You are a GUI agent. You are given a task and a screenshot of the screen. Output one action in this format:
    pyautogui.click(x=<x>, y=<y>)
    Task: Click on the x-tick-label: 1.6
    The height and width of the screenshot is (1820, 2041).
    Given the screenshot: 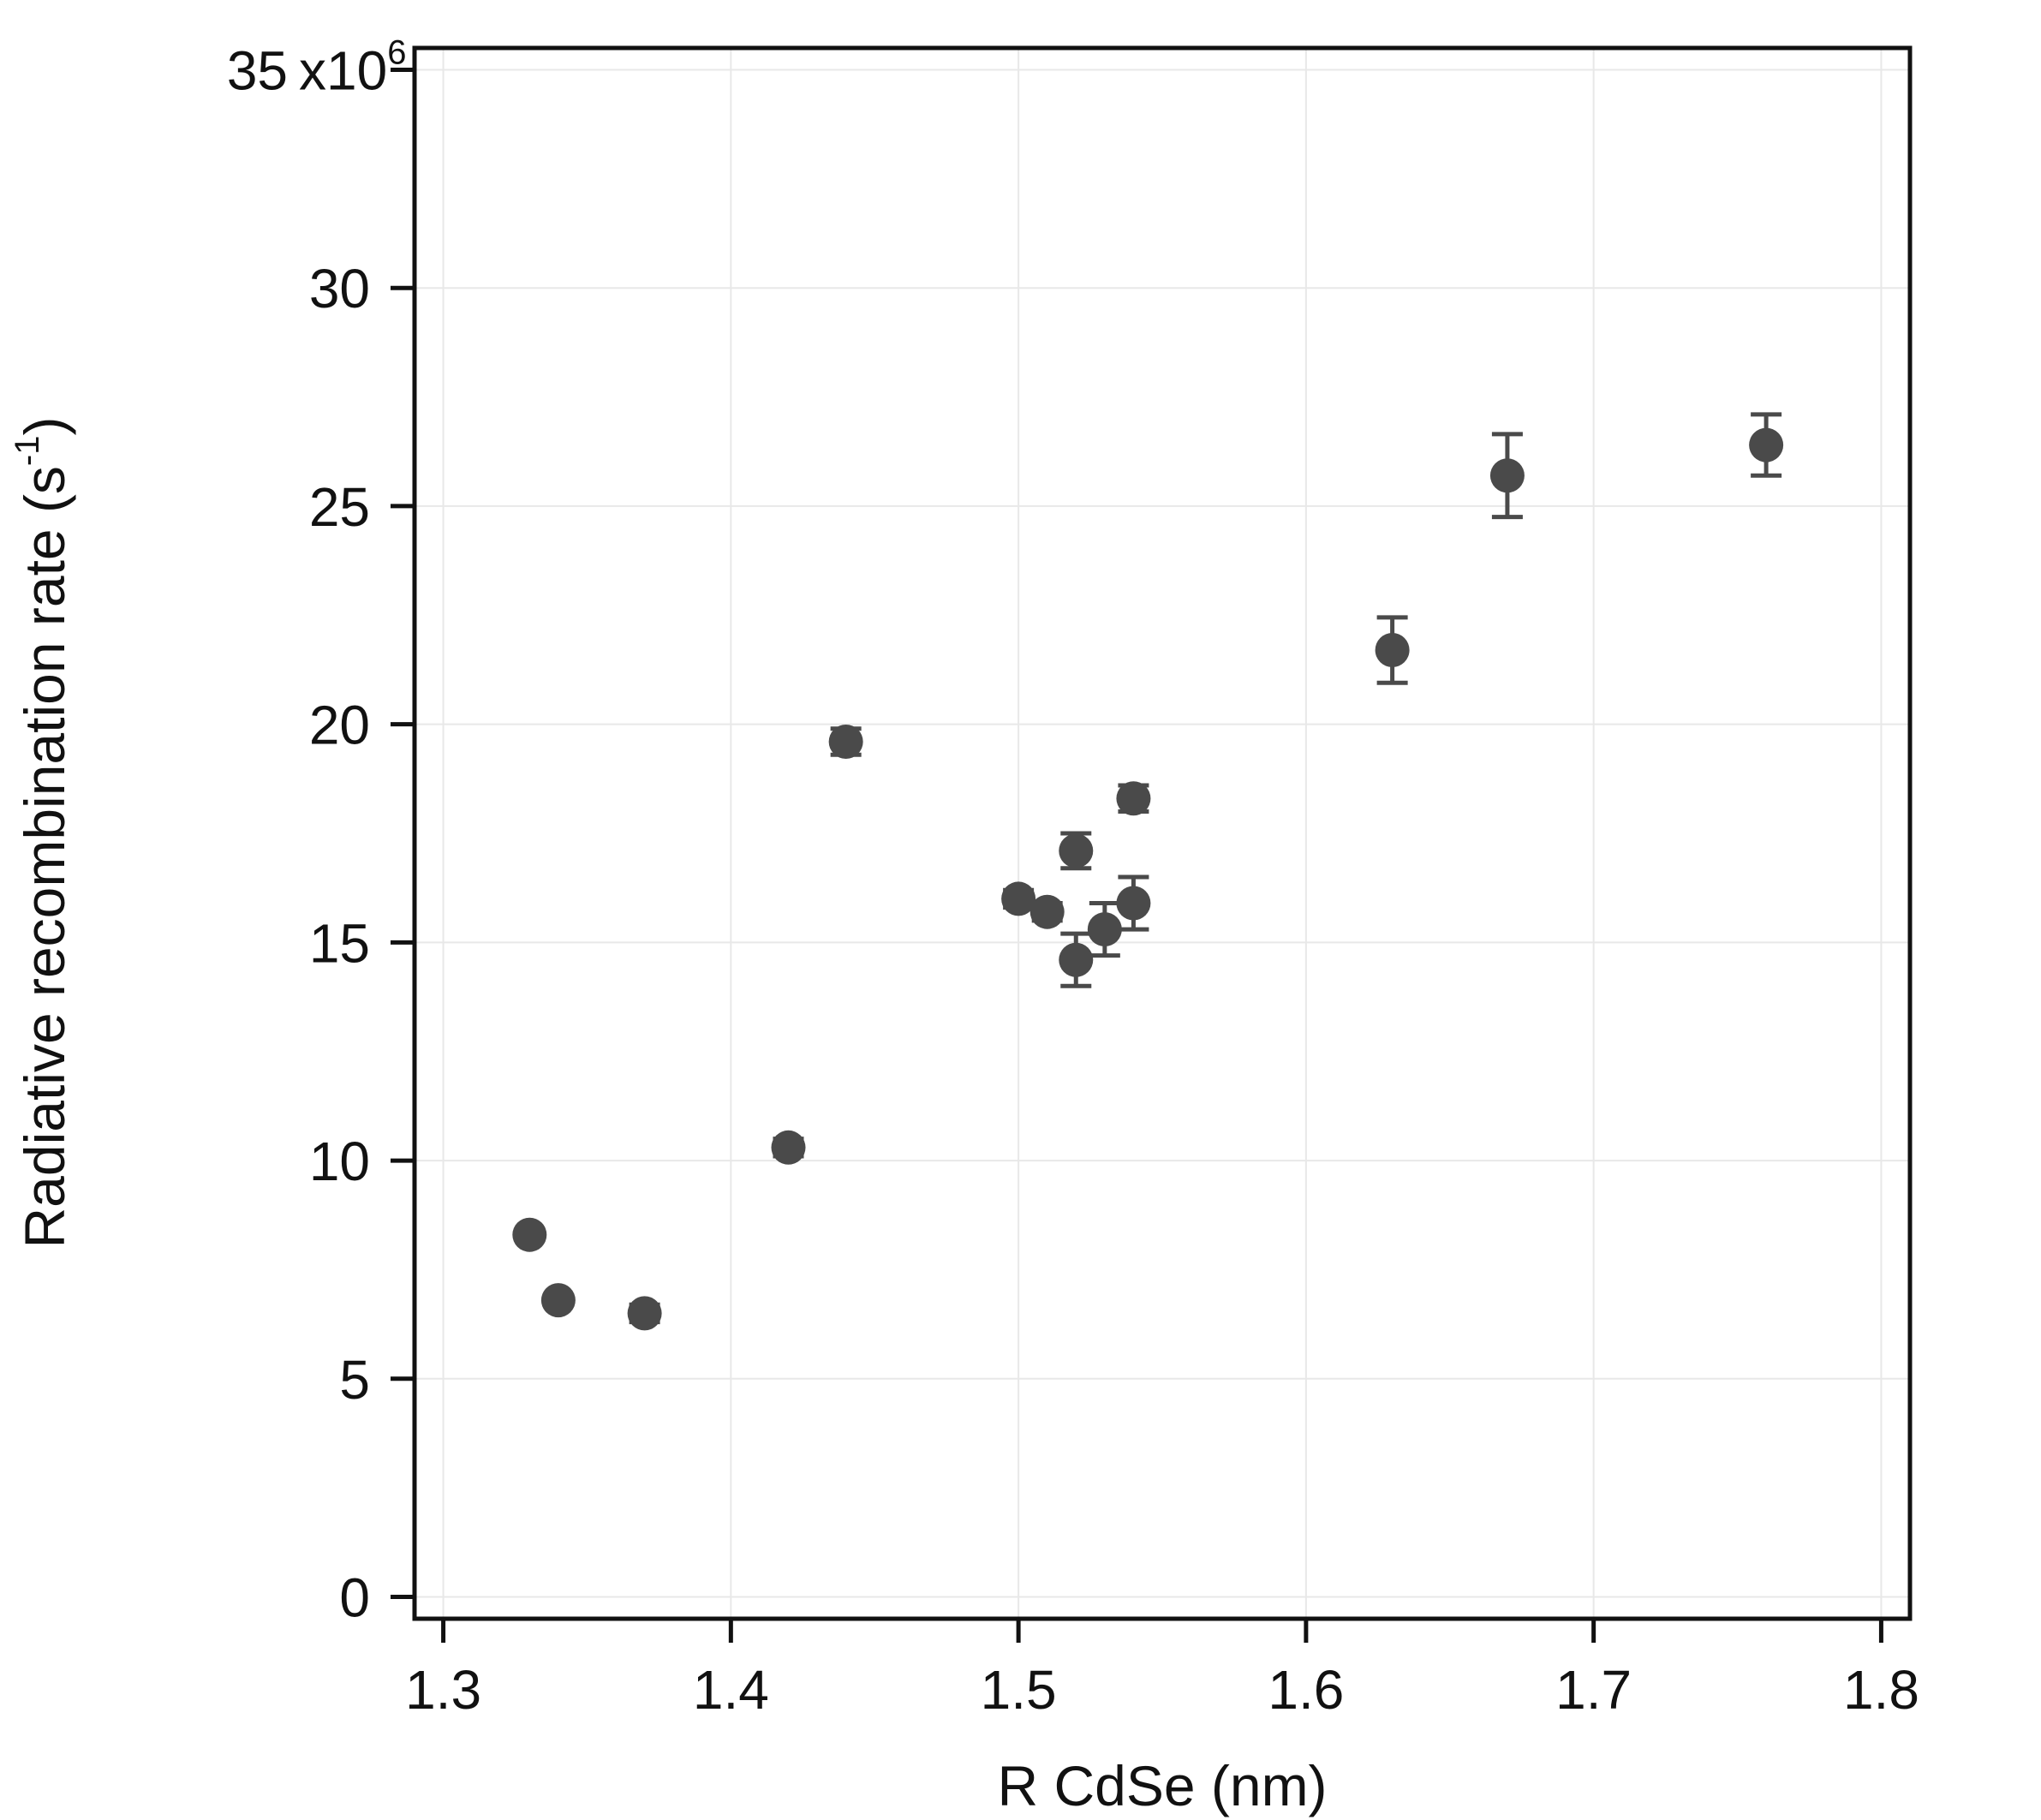 What is the action you would take?
    pyautogui.click(x=1306, y=1690)
    